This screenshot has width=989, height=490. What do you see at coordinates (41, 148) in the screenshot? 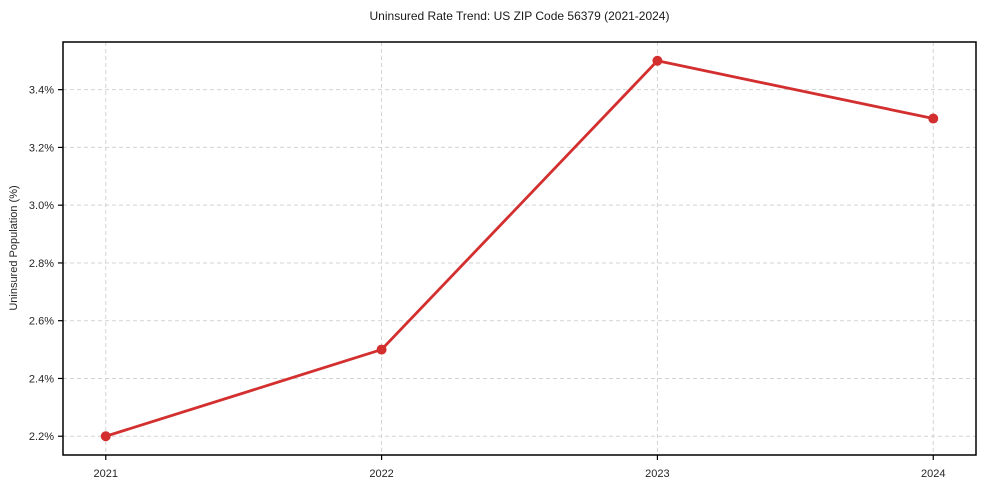
I see `y-tick-label: 3.2%` at bounding box center [41, 148].